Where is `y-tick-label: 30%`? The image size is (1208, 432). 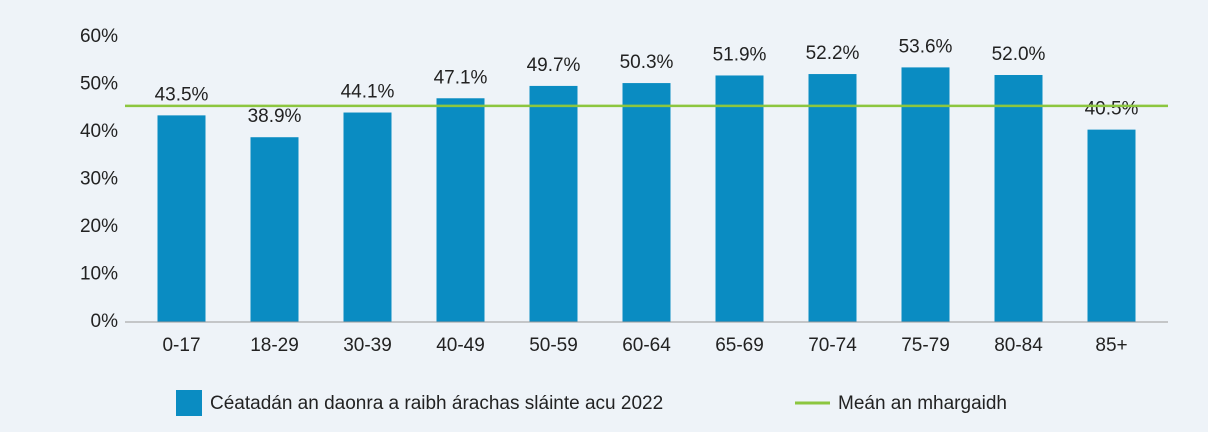
y-tick-label: 30% is located at coordinates (99, 179).